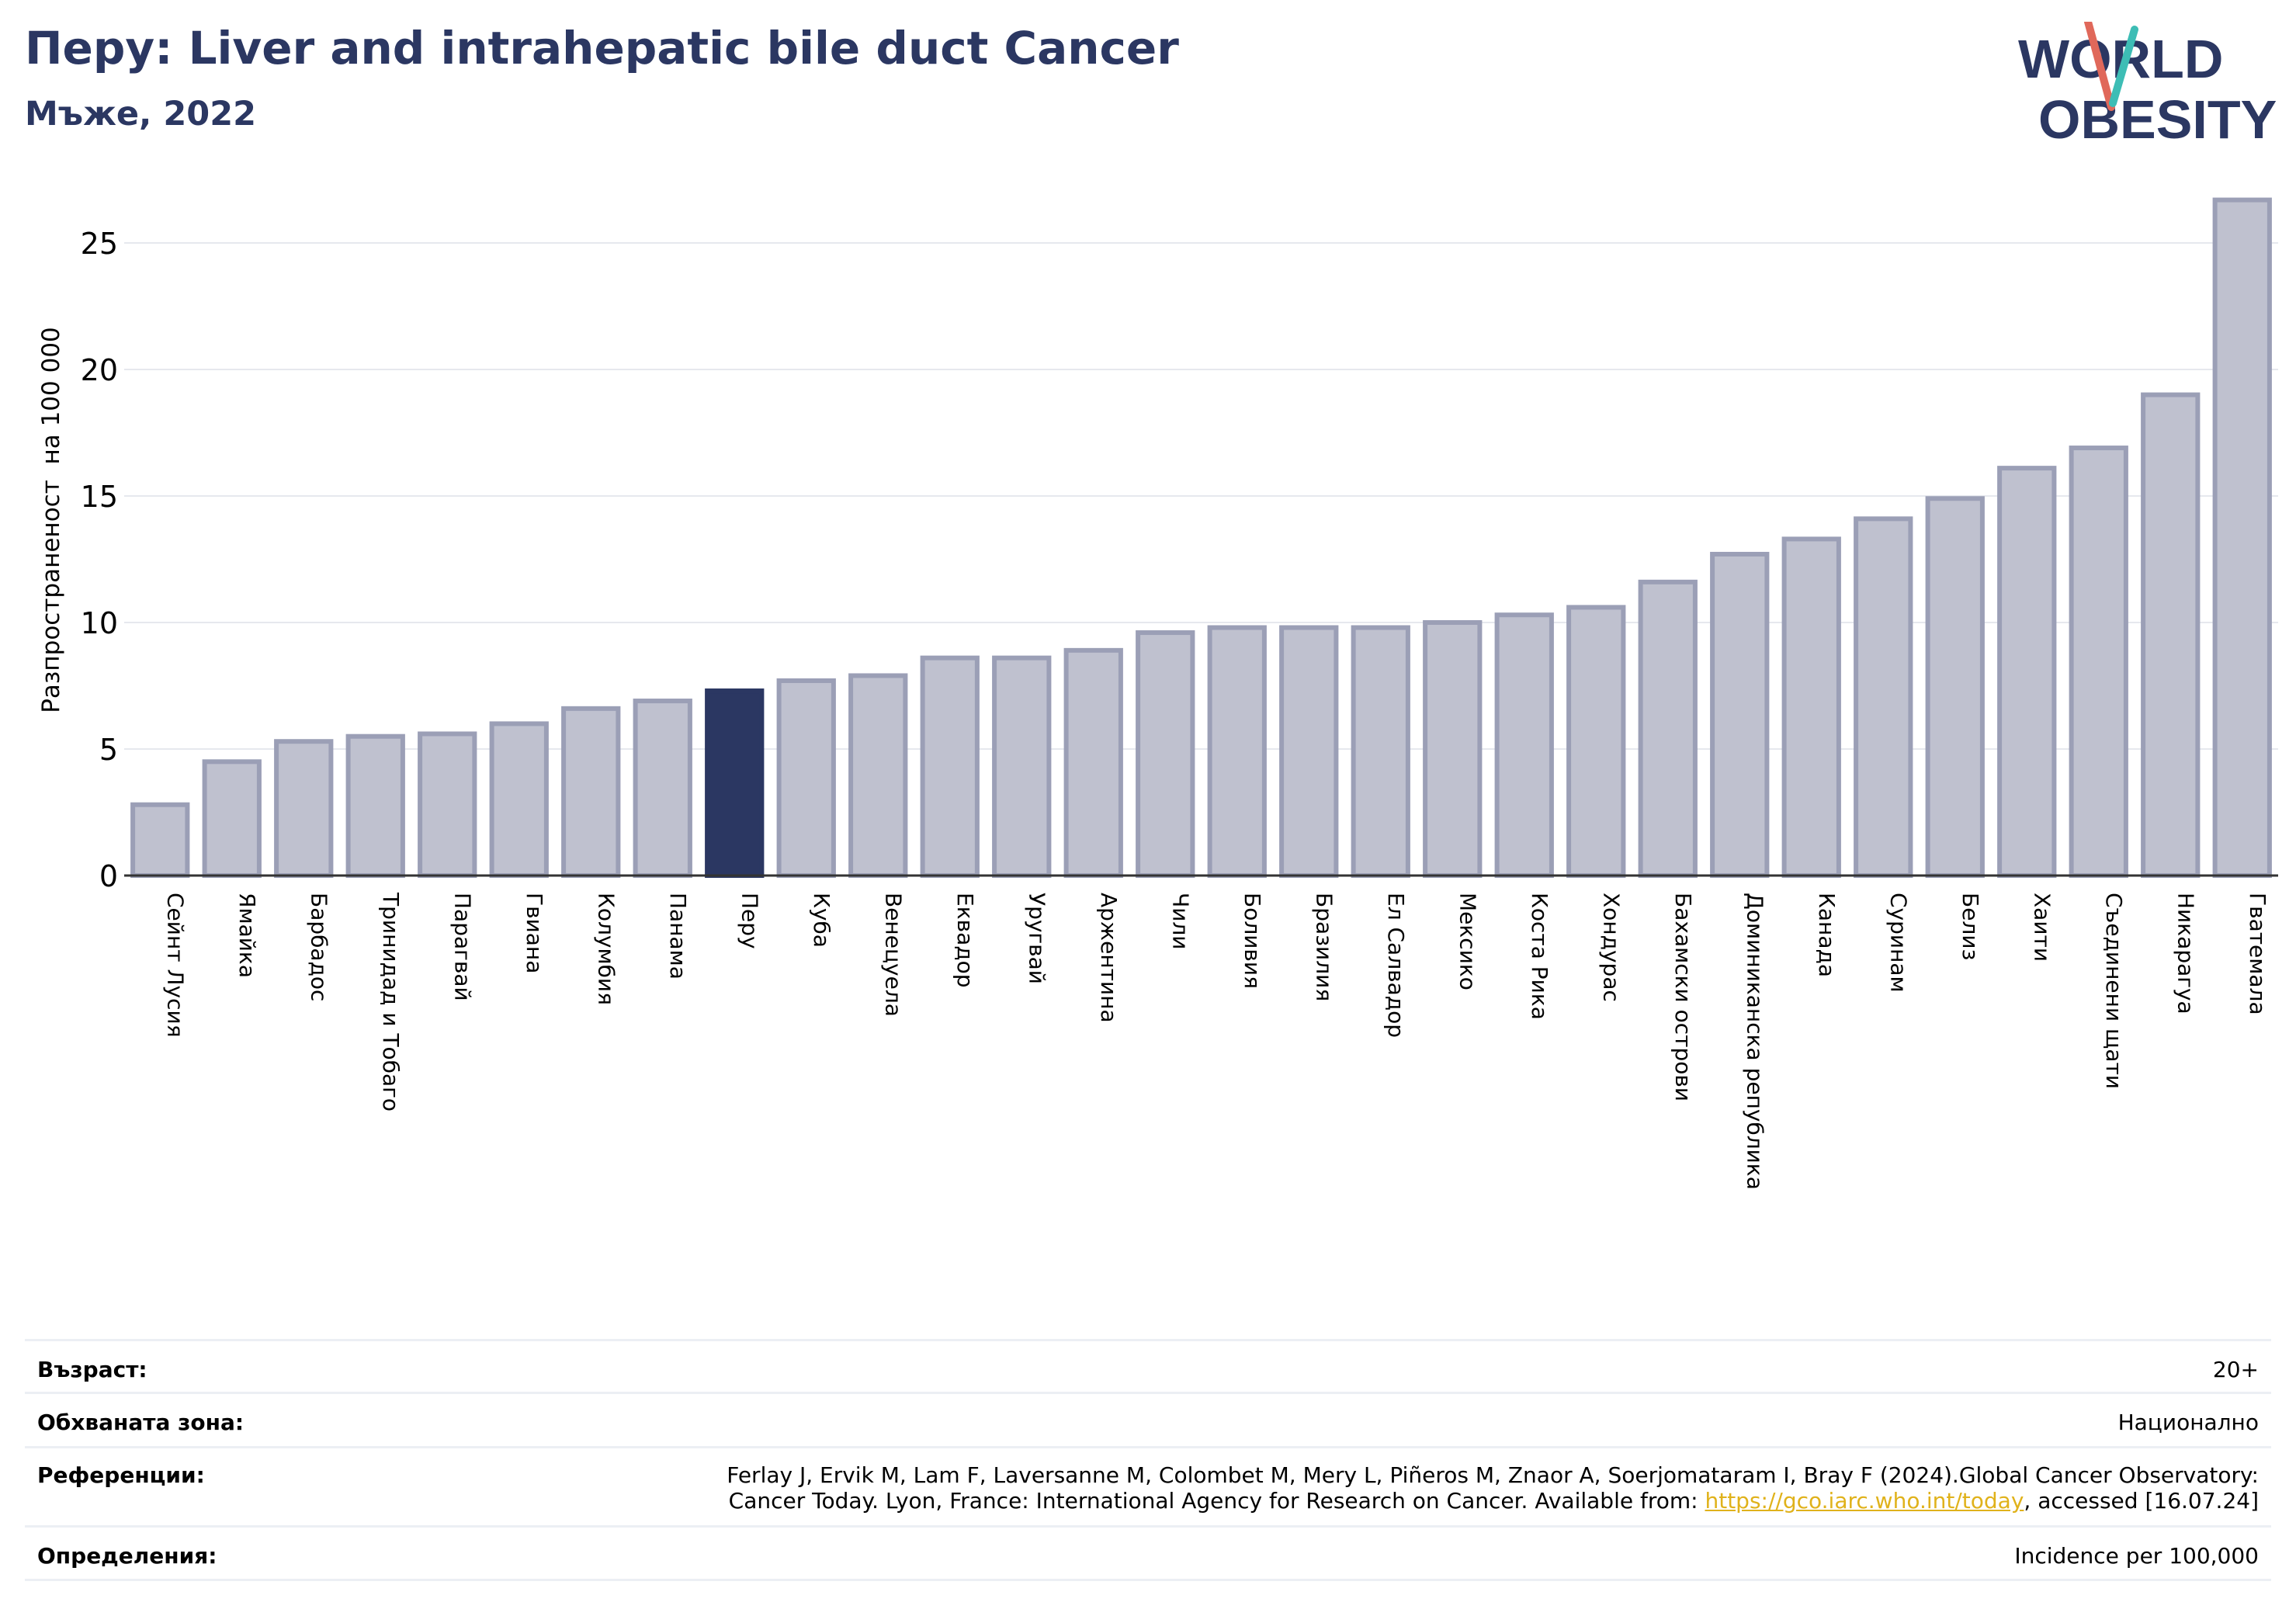 The width and height of the screenshot is (2296, 1623). I want to click on x-tick-label: Гвиана, so click(534, 933).